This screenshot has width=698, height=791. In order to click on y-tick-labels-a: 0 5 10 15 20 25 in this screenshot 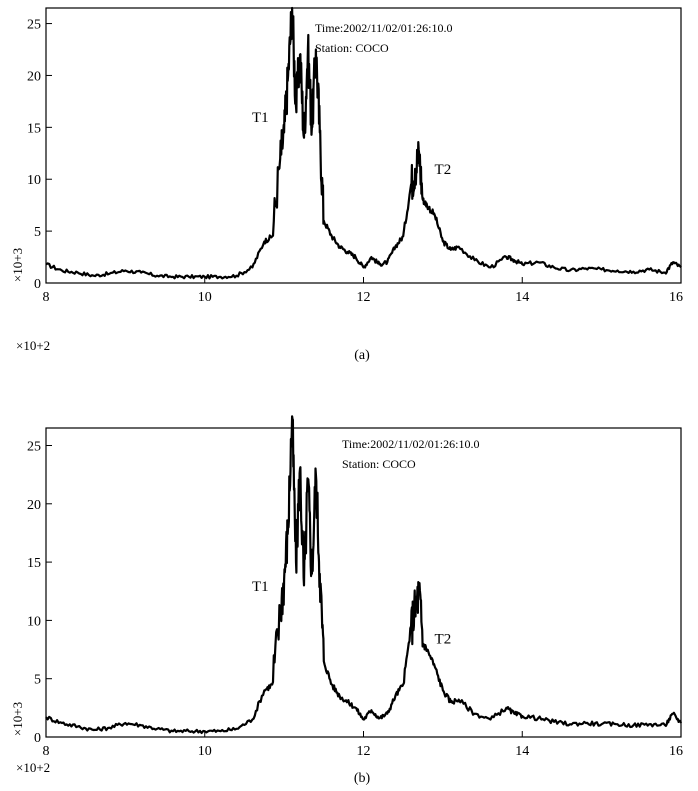, I will do `click(34, 155)`.